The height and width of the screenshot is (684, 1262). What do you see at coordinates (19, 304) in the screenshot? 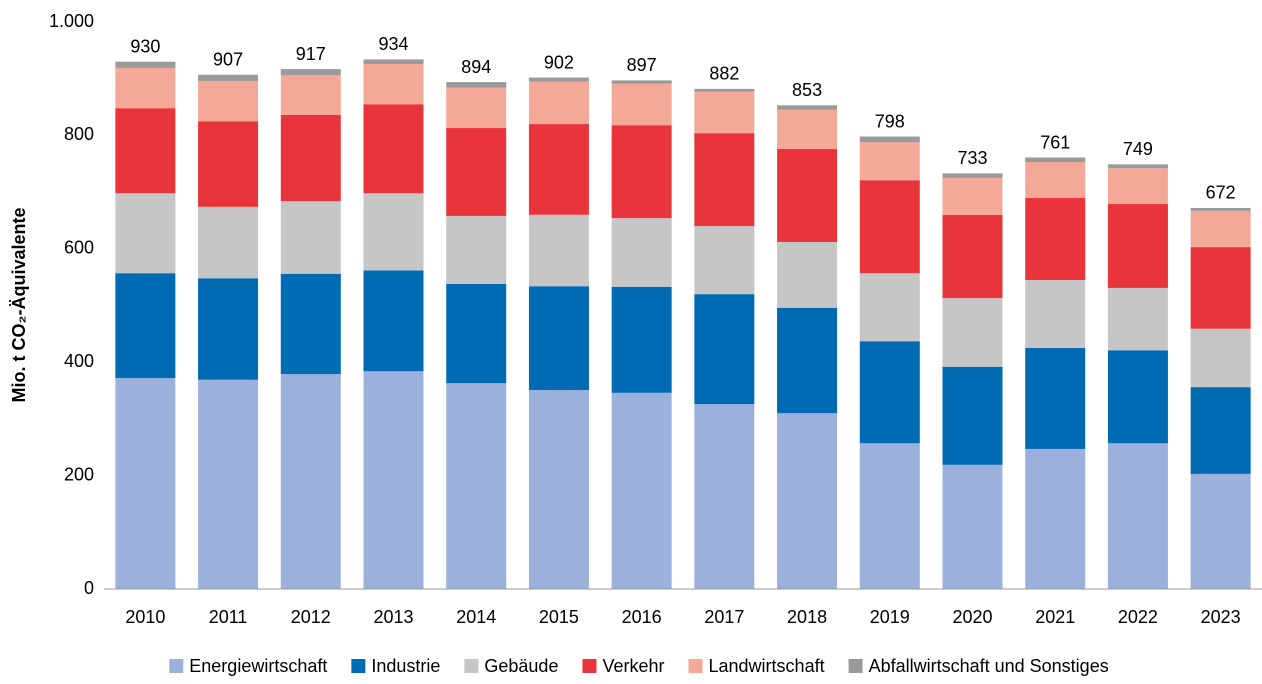
I see `y-axis-label: Mio. t CO₂-Äquivalente` at bounding box center [19, 304].